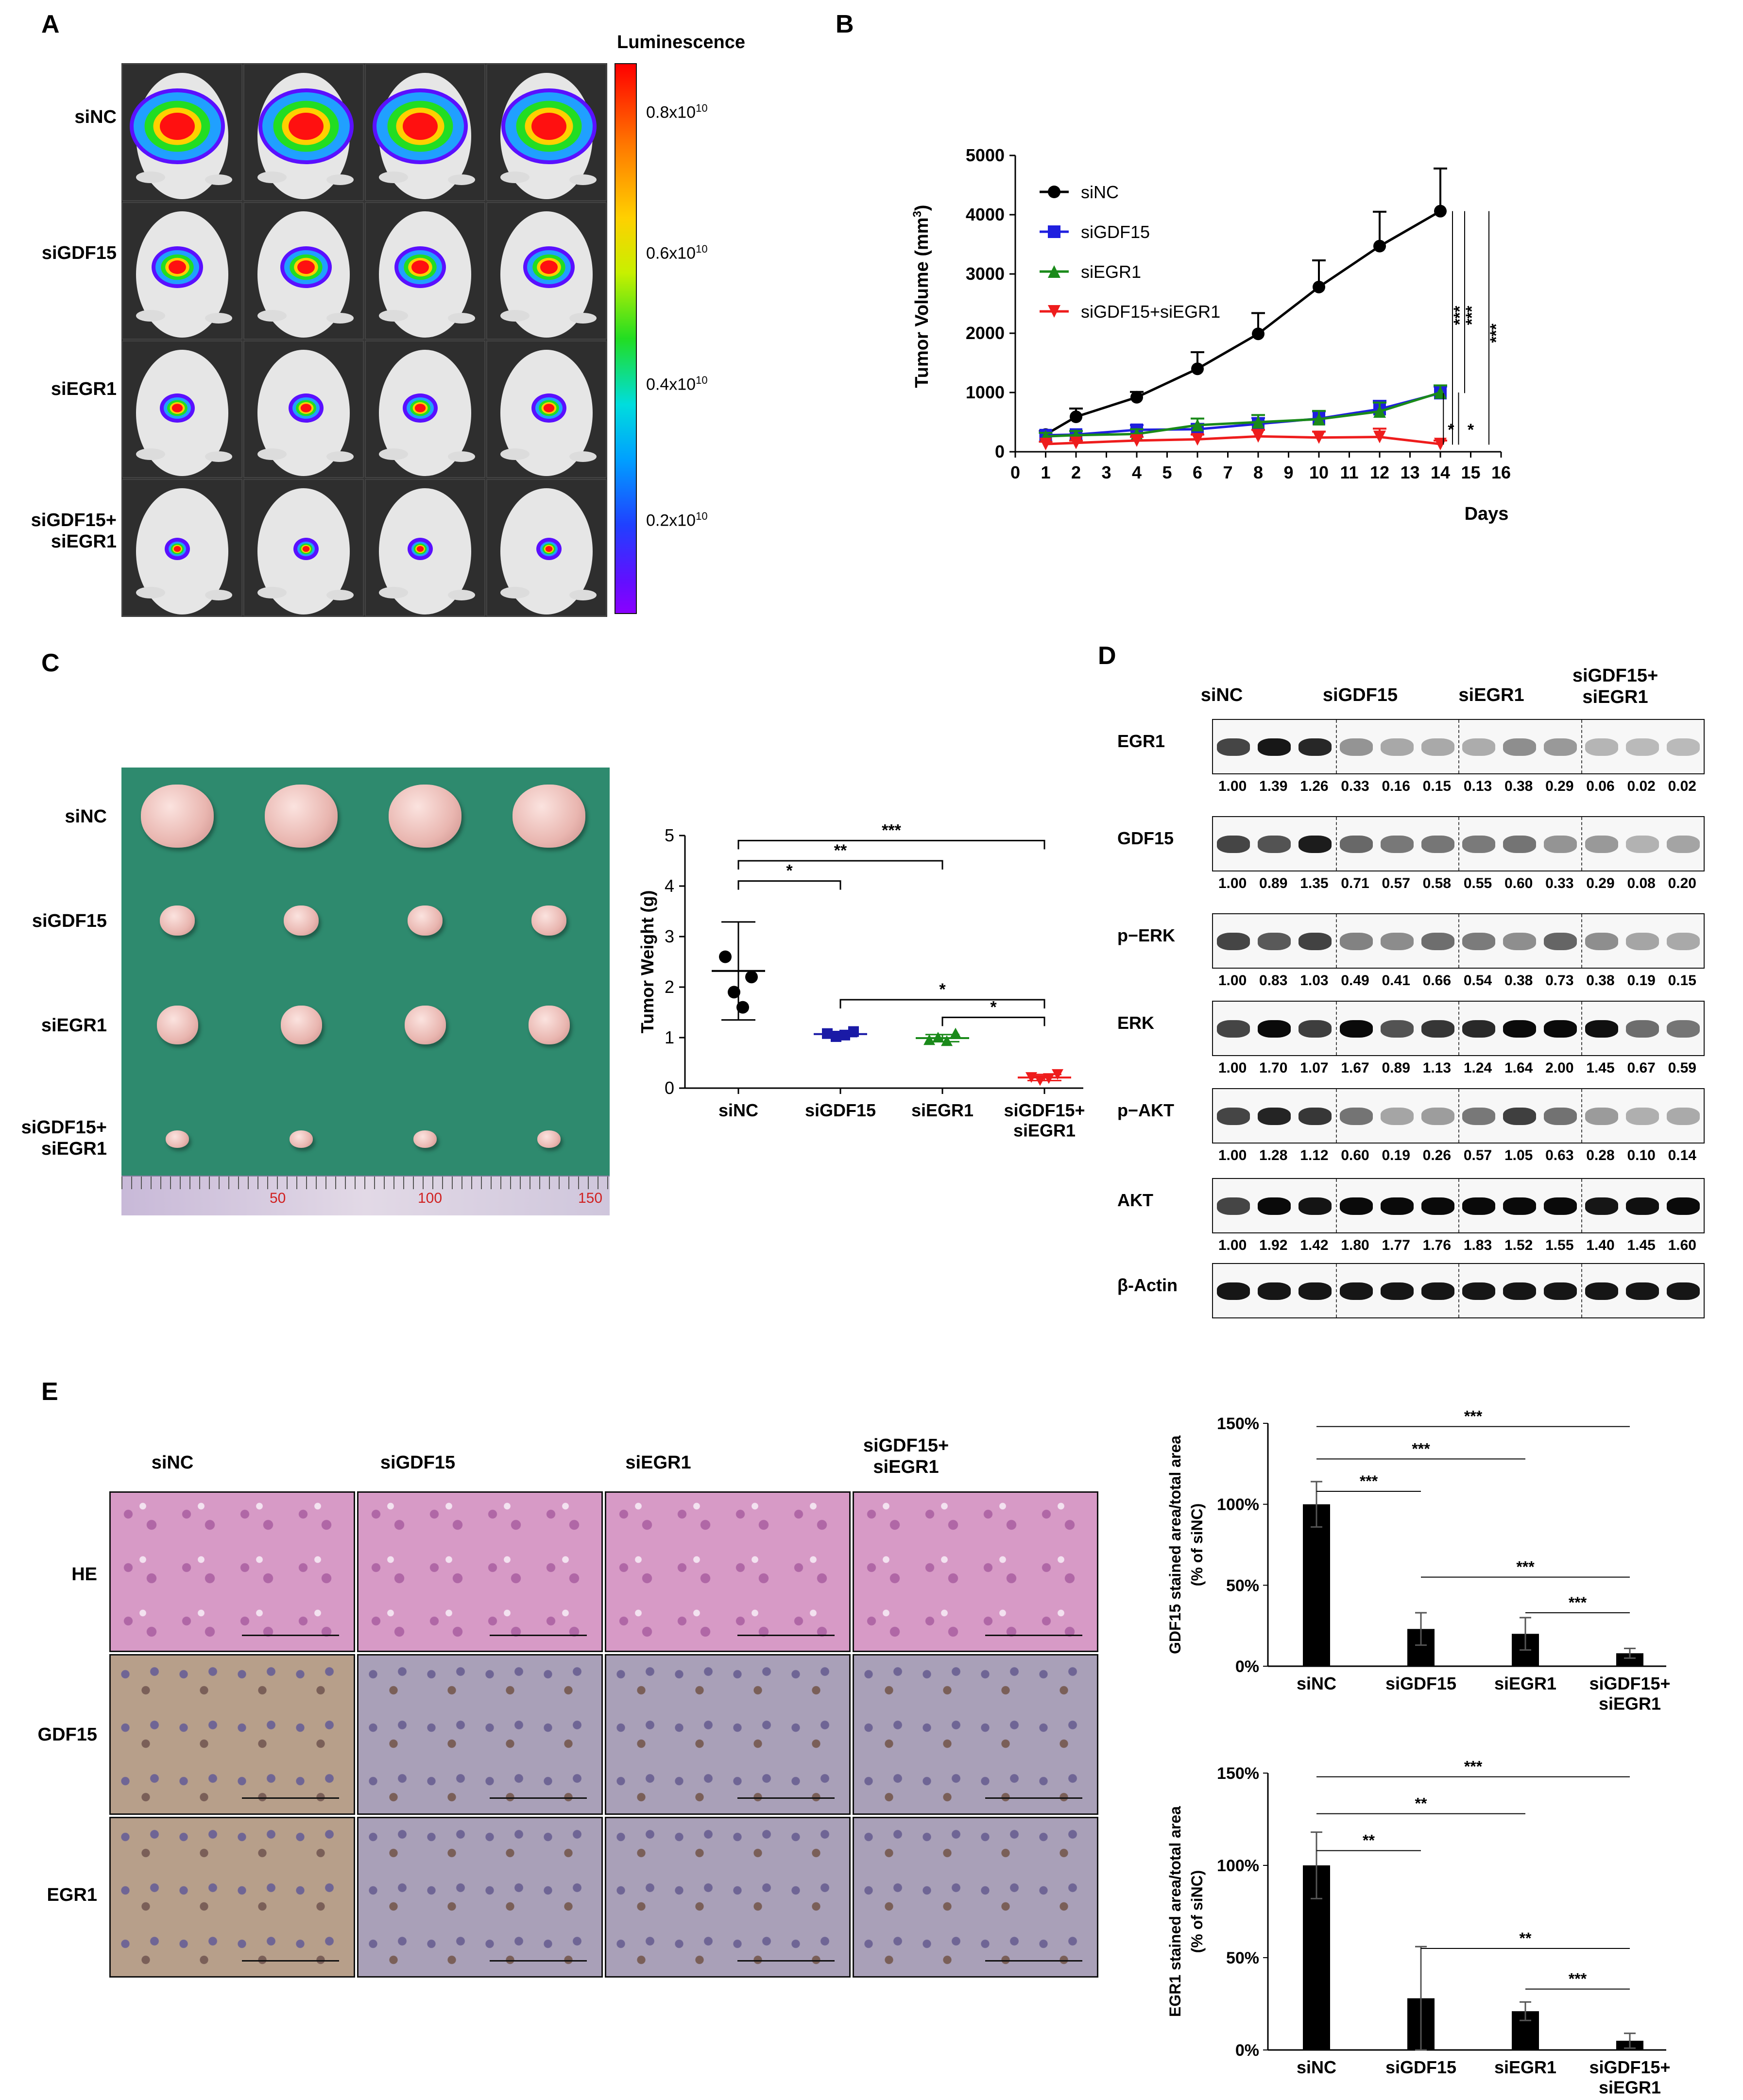 The height and width of the screenshot is (2100, 1743). What do you see at coordinates (1682, 1245) in the screenshot?
I see `quant-value: 1.60` at bounding box center [1682, 1245].